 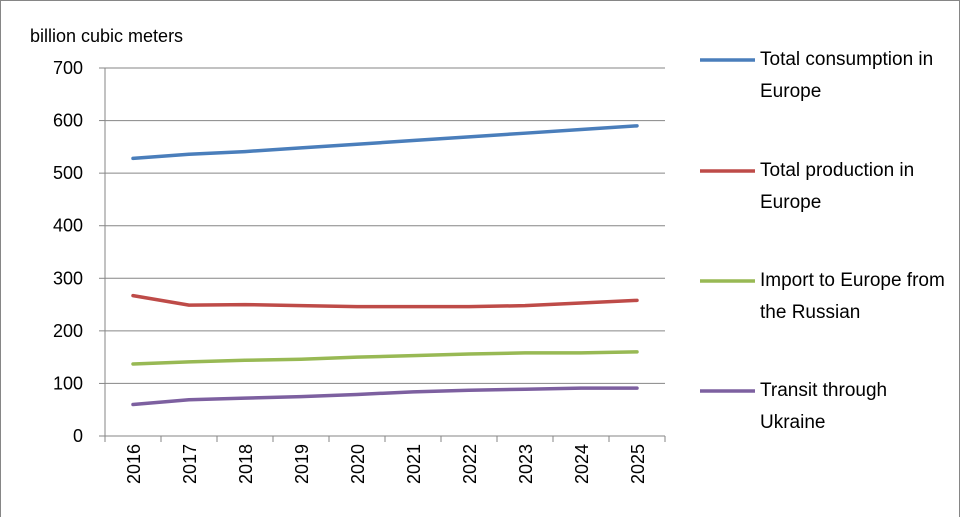 I want to click on y-tick-label: 600, so click(x=68, y=121).